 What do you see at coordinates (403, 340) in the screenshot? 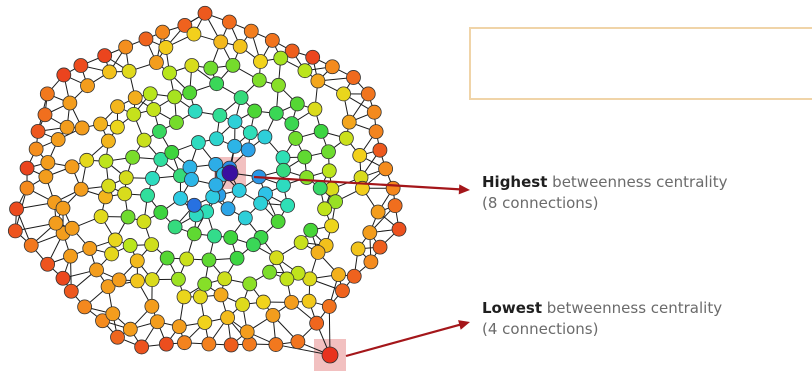
I see `arrow-to-lowest` at bounding box center [403, 340].